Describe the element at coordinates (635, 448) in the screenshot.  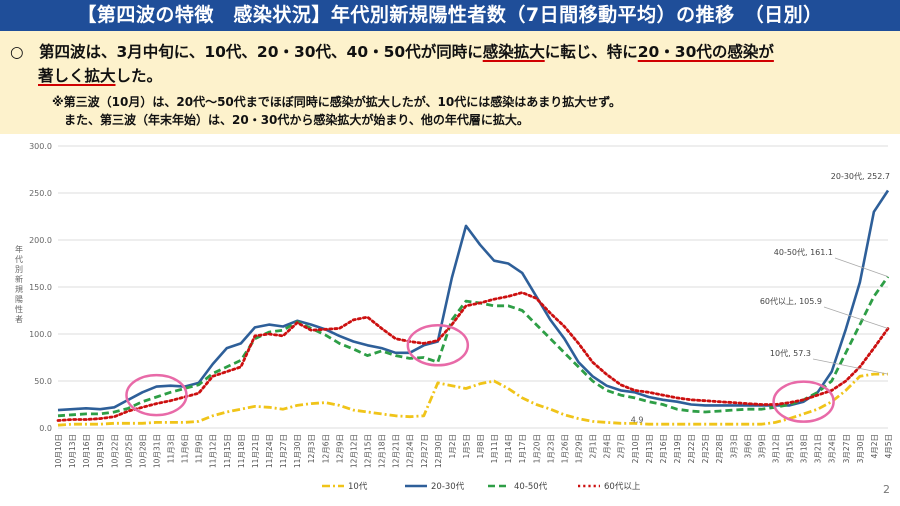
I see `x-tick-label: 2月10日` at that location.